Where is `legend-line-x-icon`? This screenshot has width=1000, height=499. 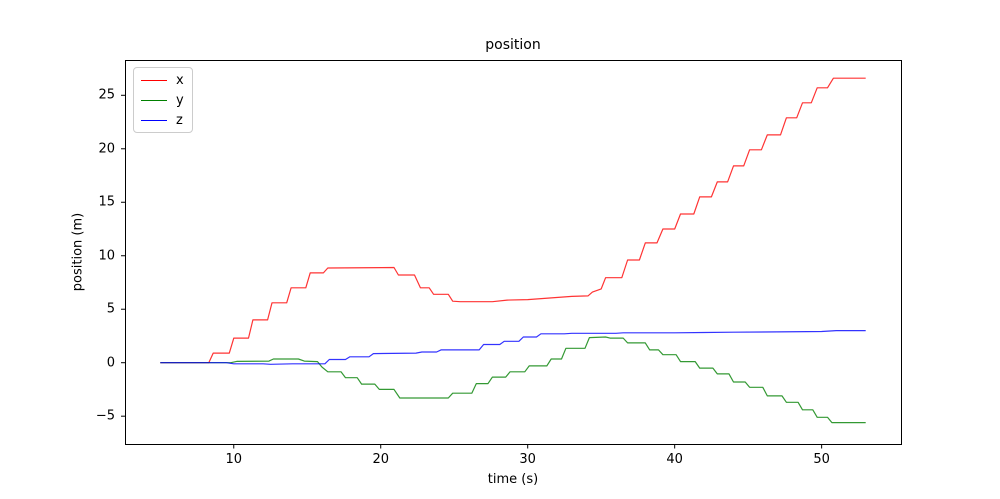 legend-line-x-icon is located at coordinates (154, 80).